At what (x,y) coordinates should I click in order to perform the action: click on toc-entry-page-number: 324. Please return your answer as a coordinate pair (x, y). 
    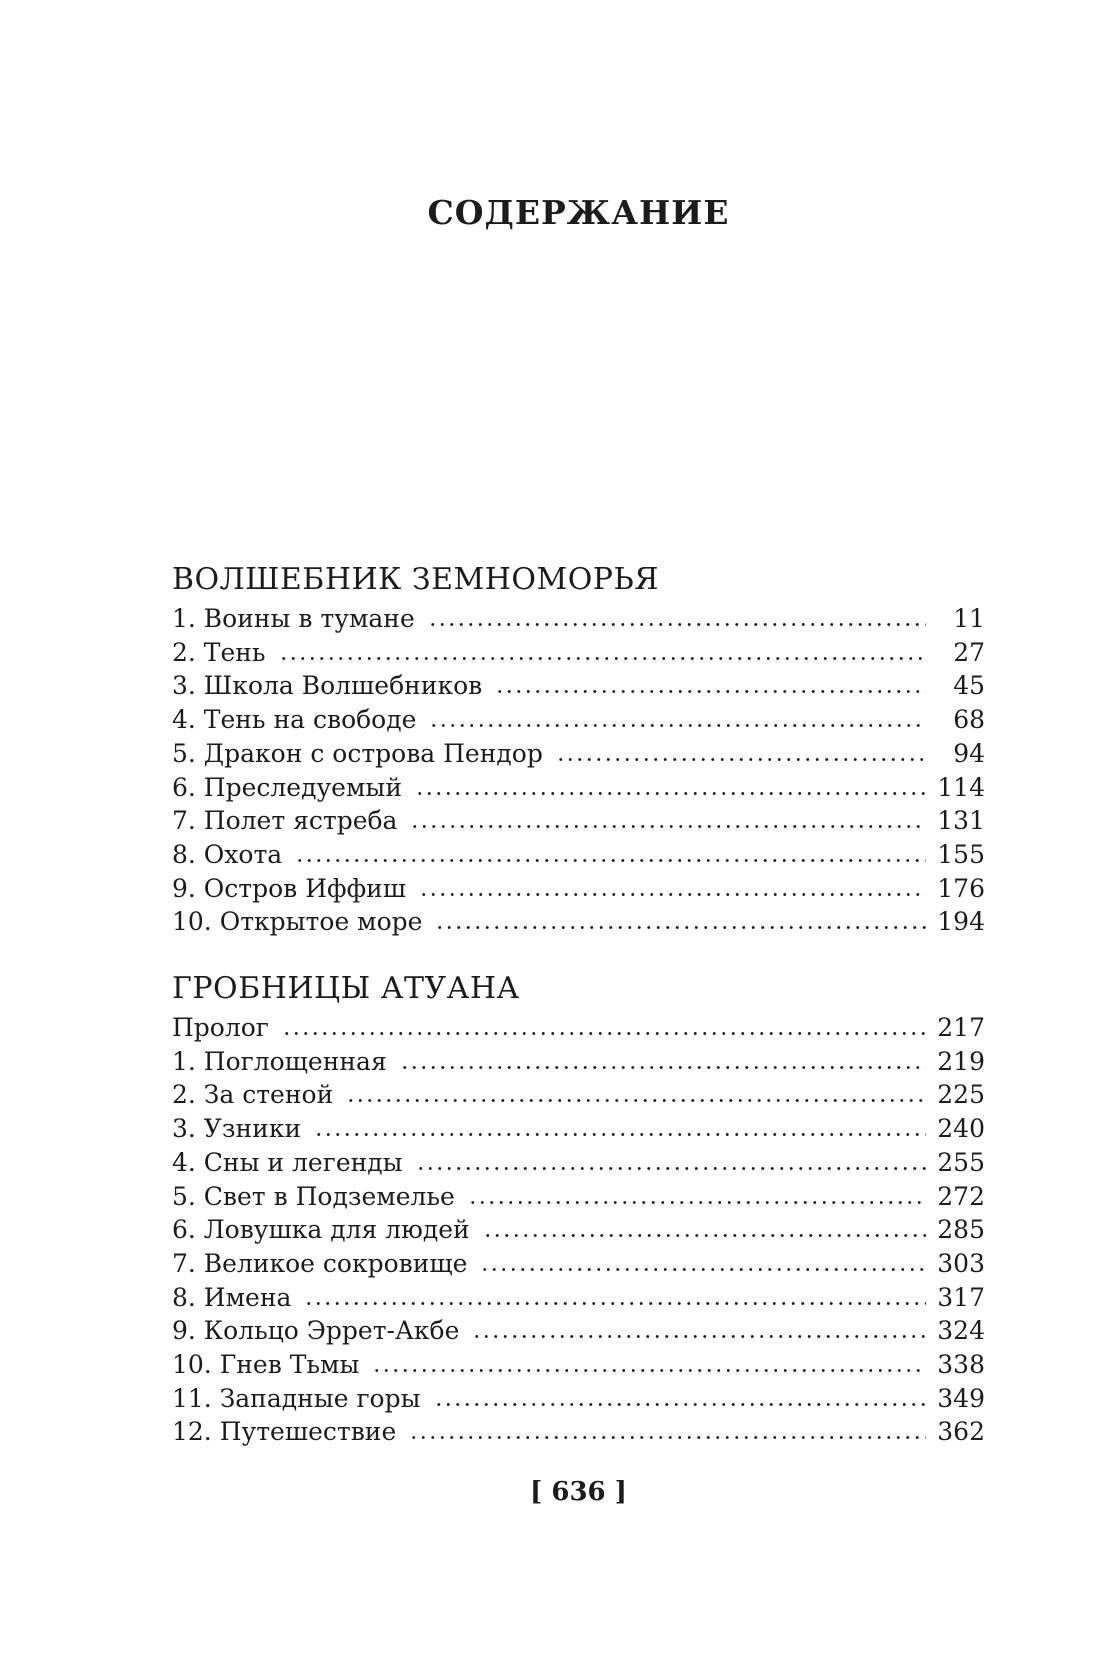
    Looking at the image, I should click on (961, 1331).